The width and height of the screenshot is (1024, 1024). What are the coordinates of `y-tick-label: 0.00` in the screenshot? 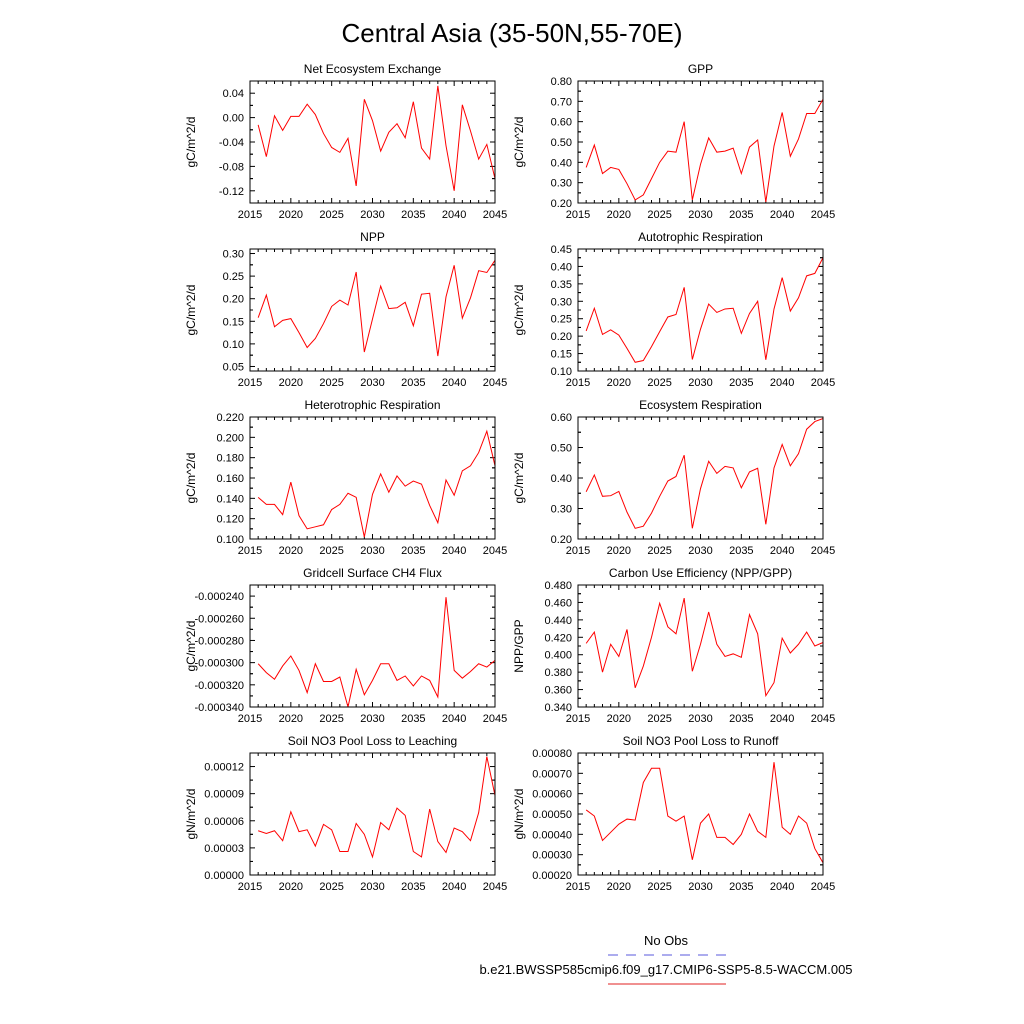 It's located at (233, 119).